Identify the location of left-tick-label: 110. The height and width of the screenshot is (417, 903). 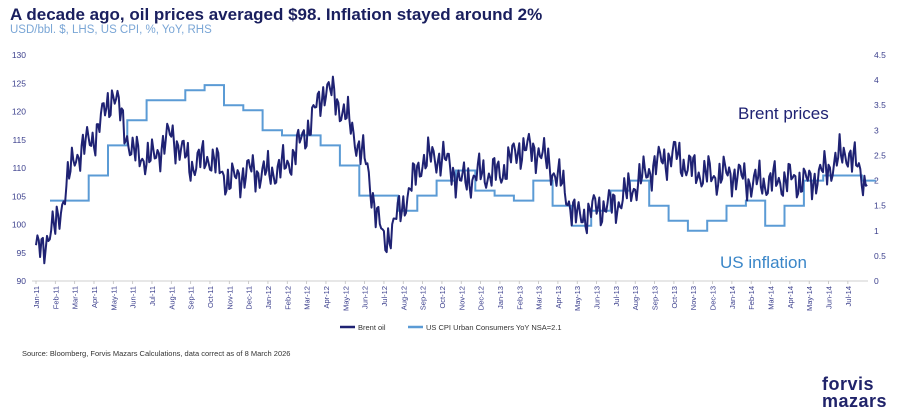
(19, 168).